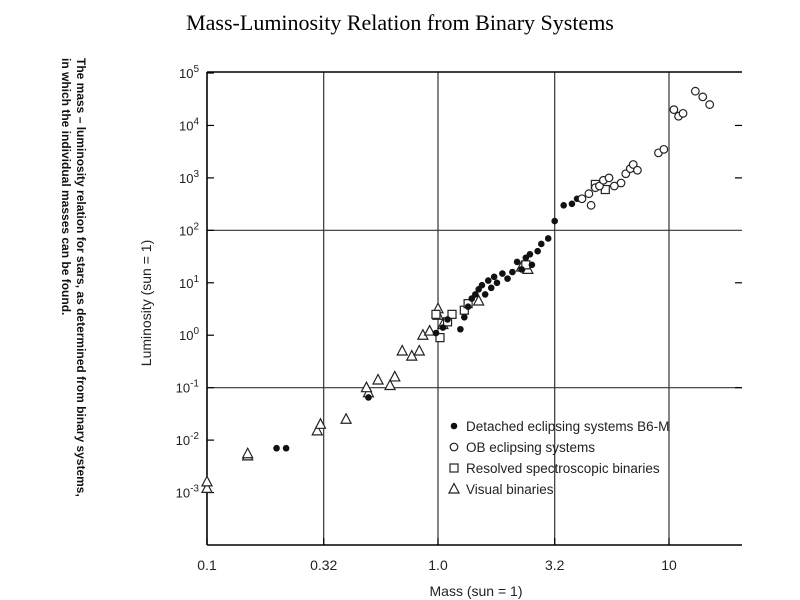 The height and width of the screenshot is (600, 800). I want to click on y-axis-label: Luminosity (sun = 1), so click(146, 303).